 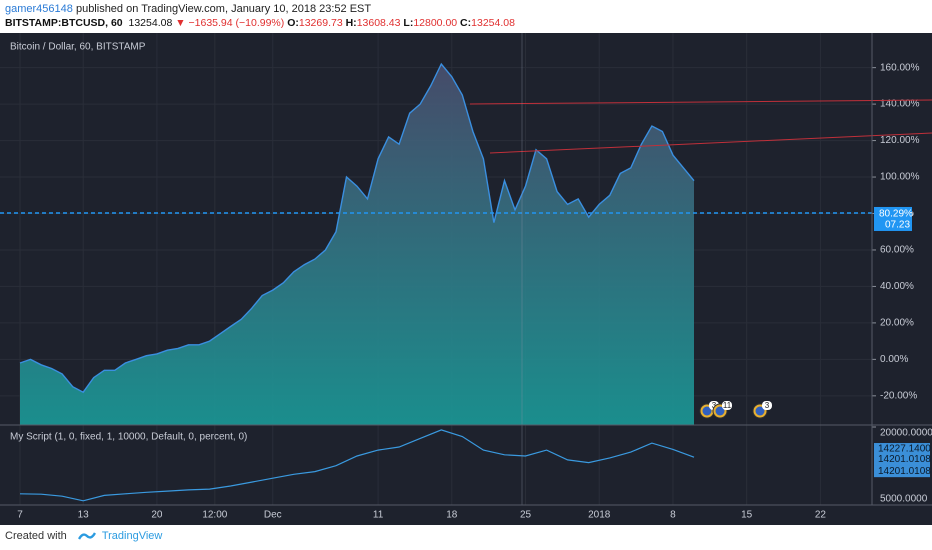 I want to click on price: 13254.08, so click(x=150, y=23).